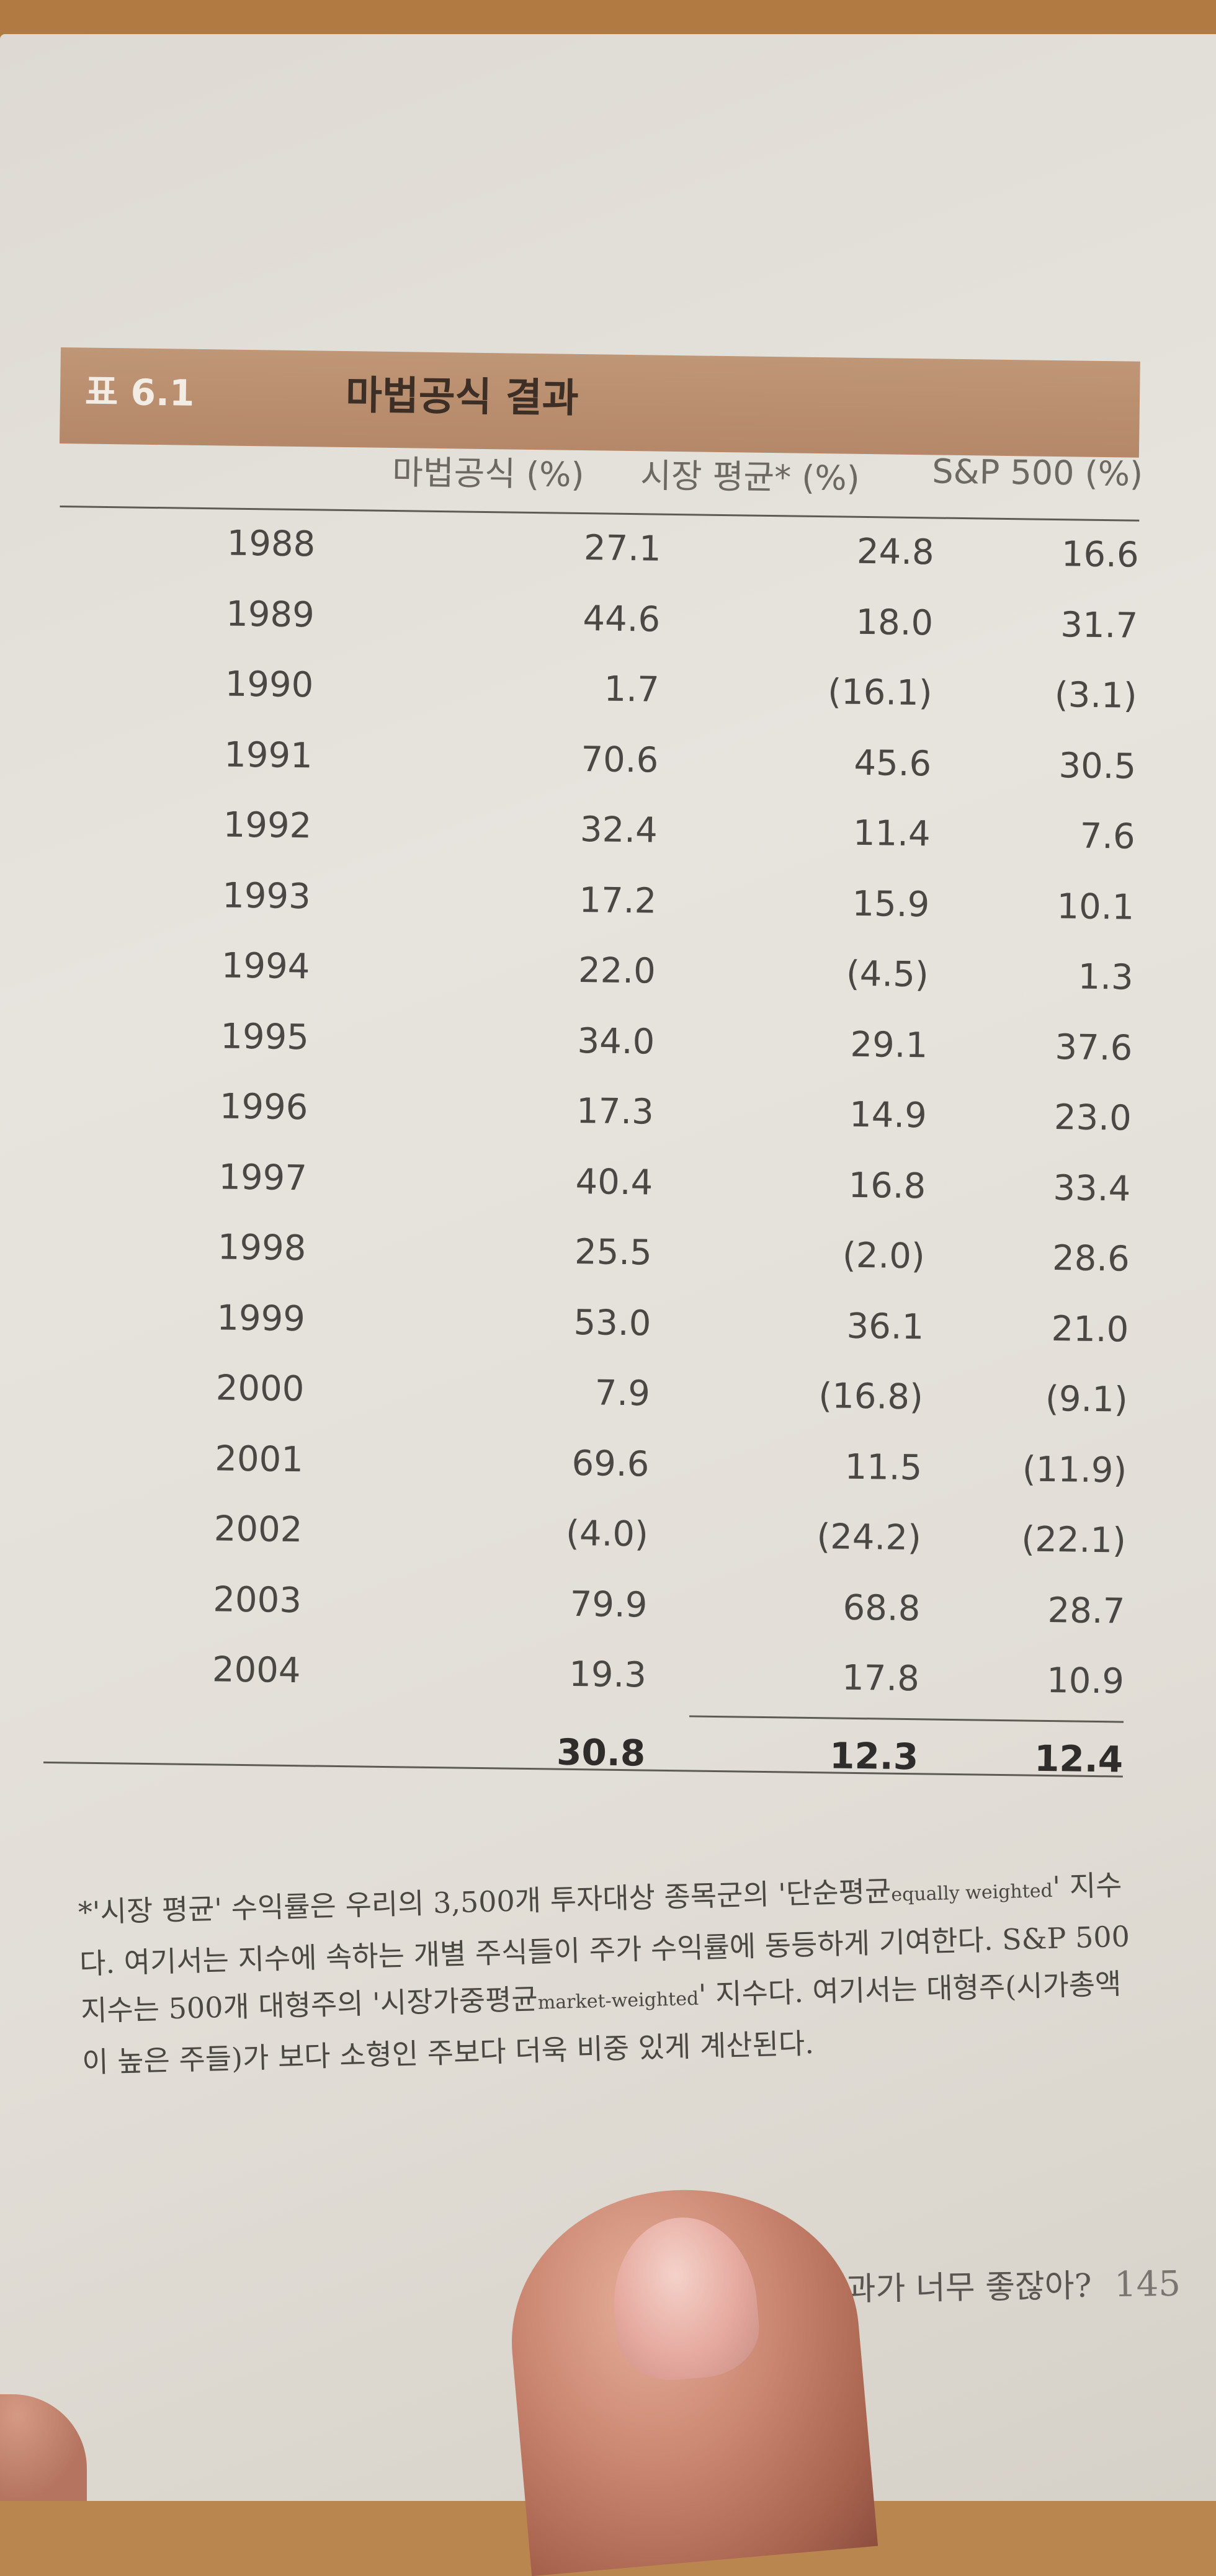 The height and width of the screenshot is (2576, 1216). What do you see at coordinates (1091, 1259) in the screenshot?
I see `sp500-cell: 28.6` at bounding box center [1091, 1259].